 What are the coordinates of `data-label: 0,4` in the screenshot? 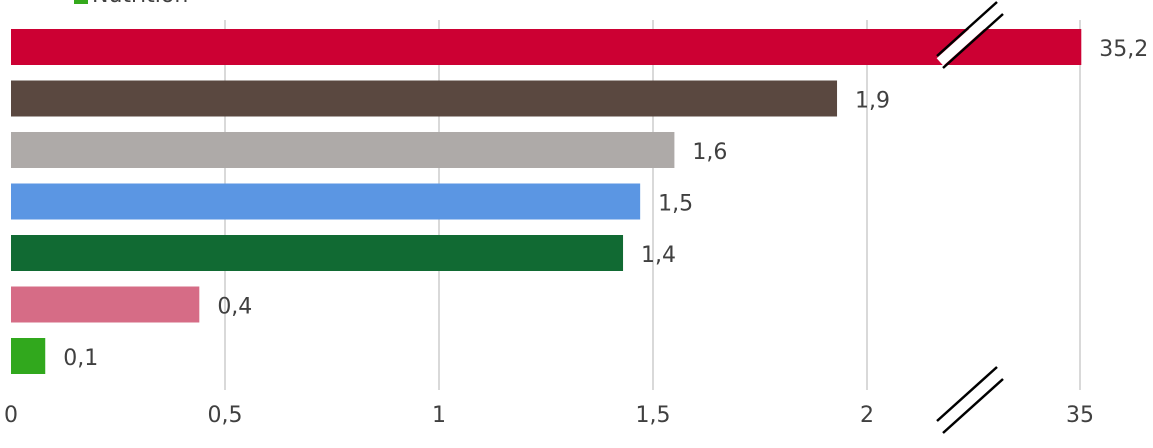 It's located at (234, 307).